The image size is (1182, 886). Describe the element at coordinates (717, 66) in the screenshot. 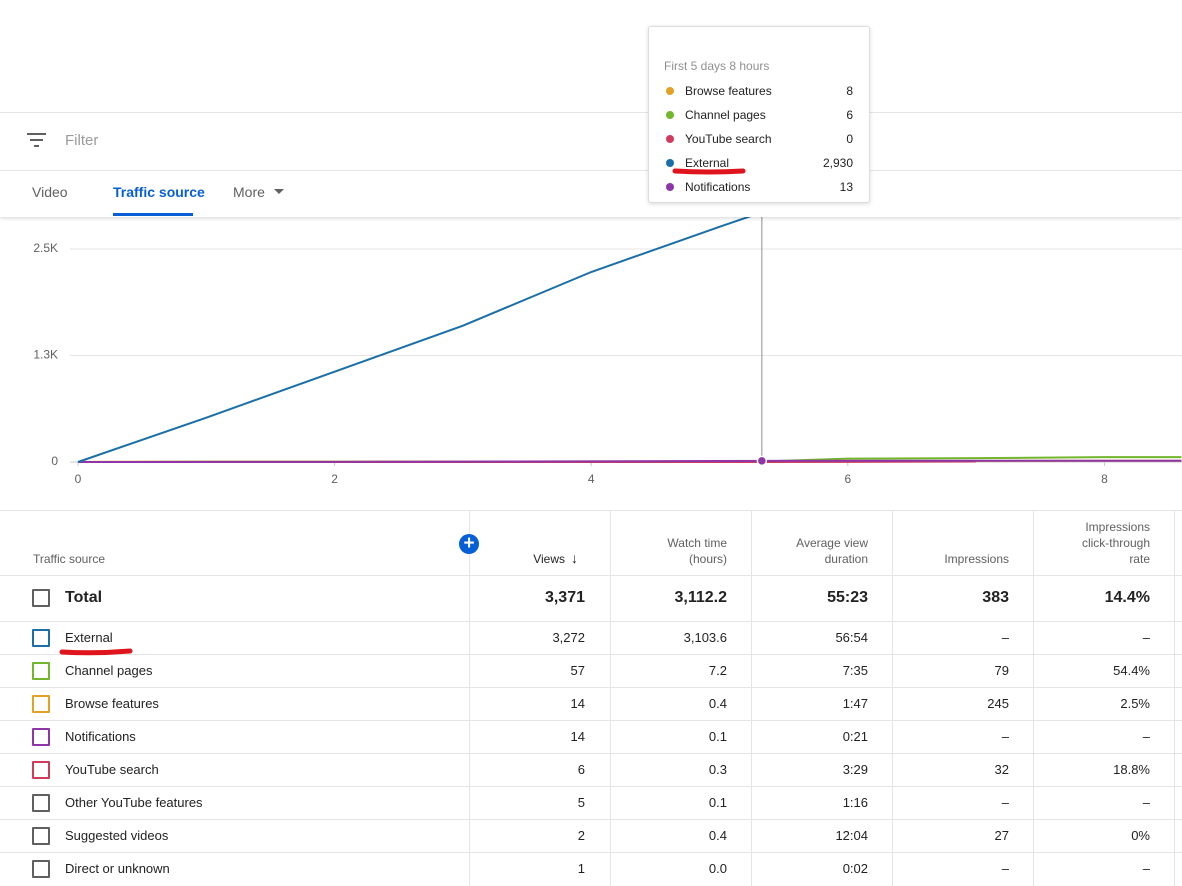

I see `tooltip-title: First 5 days 8 hours` at that location.